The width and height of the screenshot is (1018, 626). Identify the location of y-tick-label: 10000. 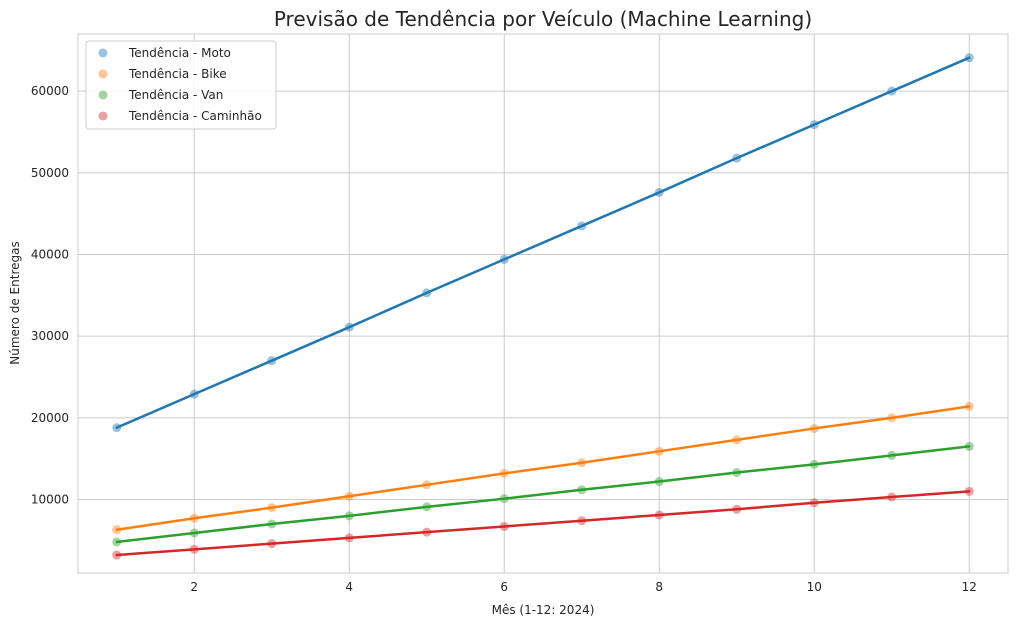
(50, 500).